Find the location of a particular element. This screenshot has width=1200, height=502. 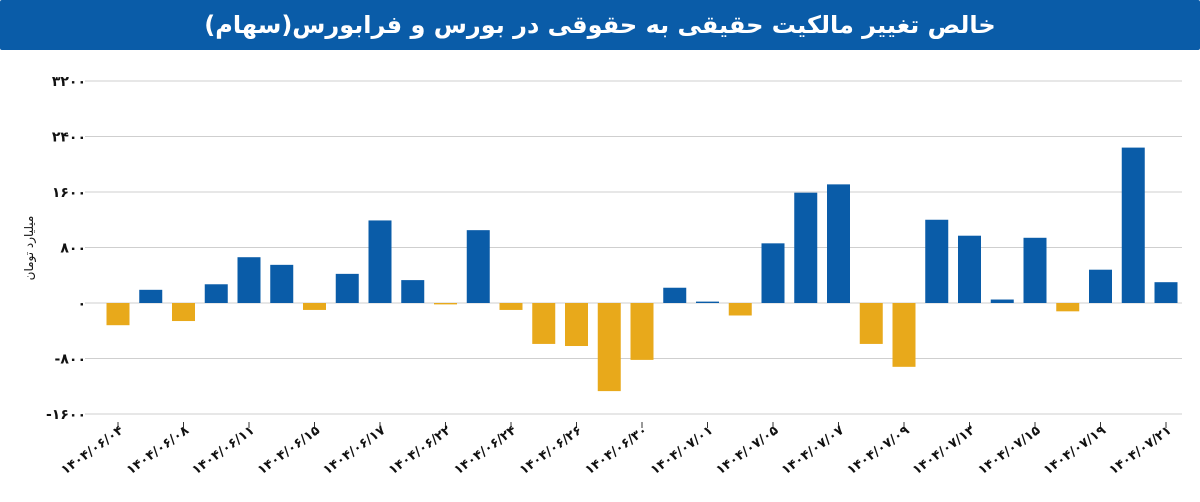

y-axis-label: میلیارد تومان is located at coordinates (29, 248).